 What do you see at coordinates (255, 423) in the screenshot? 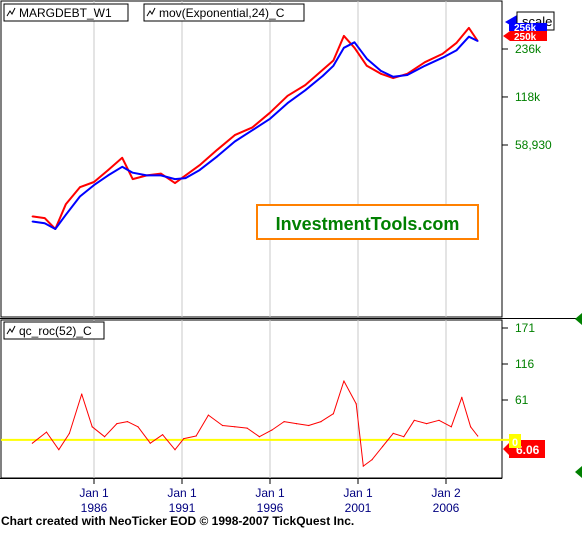
I see `roc-line` at bounding box center [255, 423].